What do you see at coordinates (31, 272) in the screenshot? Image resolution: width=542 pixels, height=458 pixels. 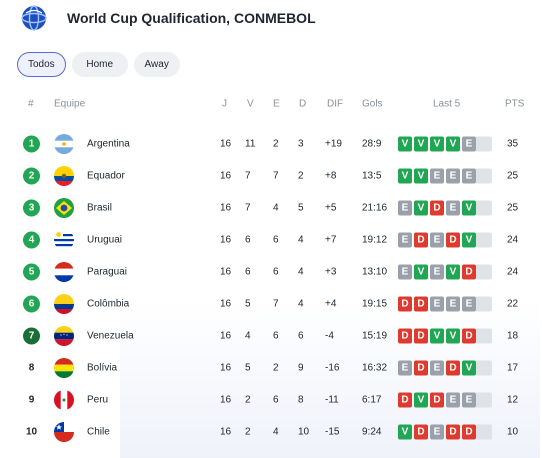 I see `rank-badge: 5` at bounding box center [31, 272].